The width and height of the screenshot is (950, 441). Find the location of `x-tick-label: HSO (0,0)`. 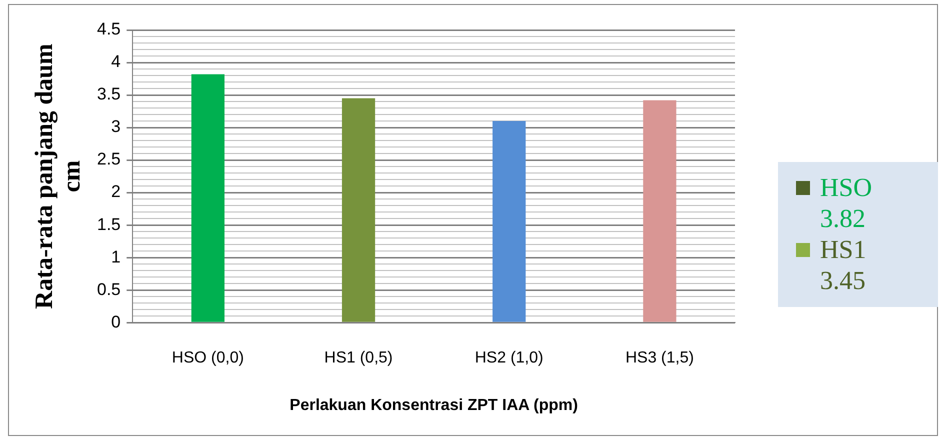

x-tick-label: HSO (0,0) is located at coordinates (208, 358).